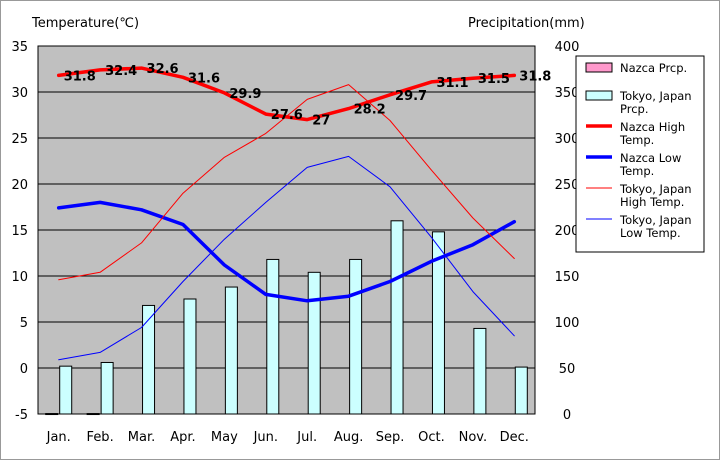  What do you see at coordinates (19, 185) in the screenshot?
I see `left-tick-label: 20` at bounding box center [19, 185].